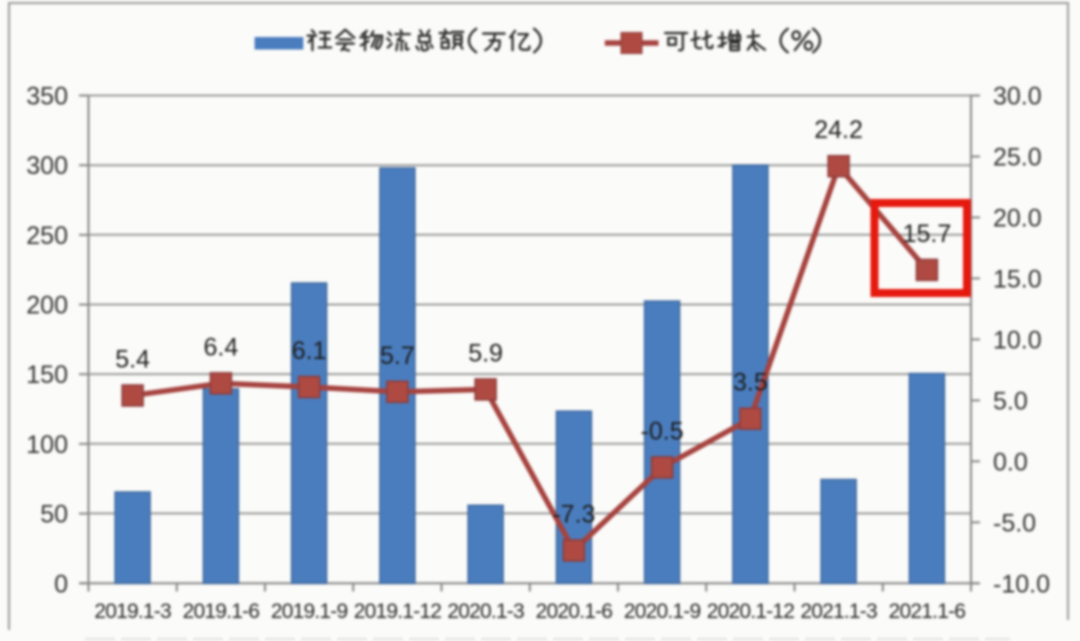  Describe the element at coordinates (574, 611) in the screenshot. I see `svg-text: 2020.1-6` at that location.